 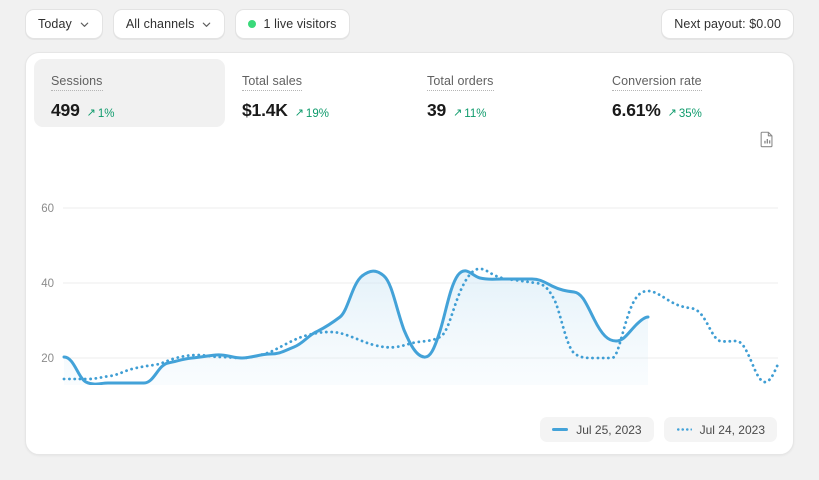 I want to click on metric-tile-conversion-rate: Conversion rate 6.61% ↗ 35%, so click(x=690, y=93).